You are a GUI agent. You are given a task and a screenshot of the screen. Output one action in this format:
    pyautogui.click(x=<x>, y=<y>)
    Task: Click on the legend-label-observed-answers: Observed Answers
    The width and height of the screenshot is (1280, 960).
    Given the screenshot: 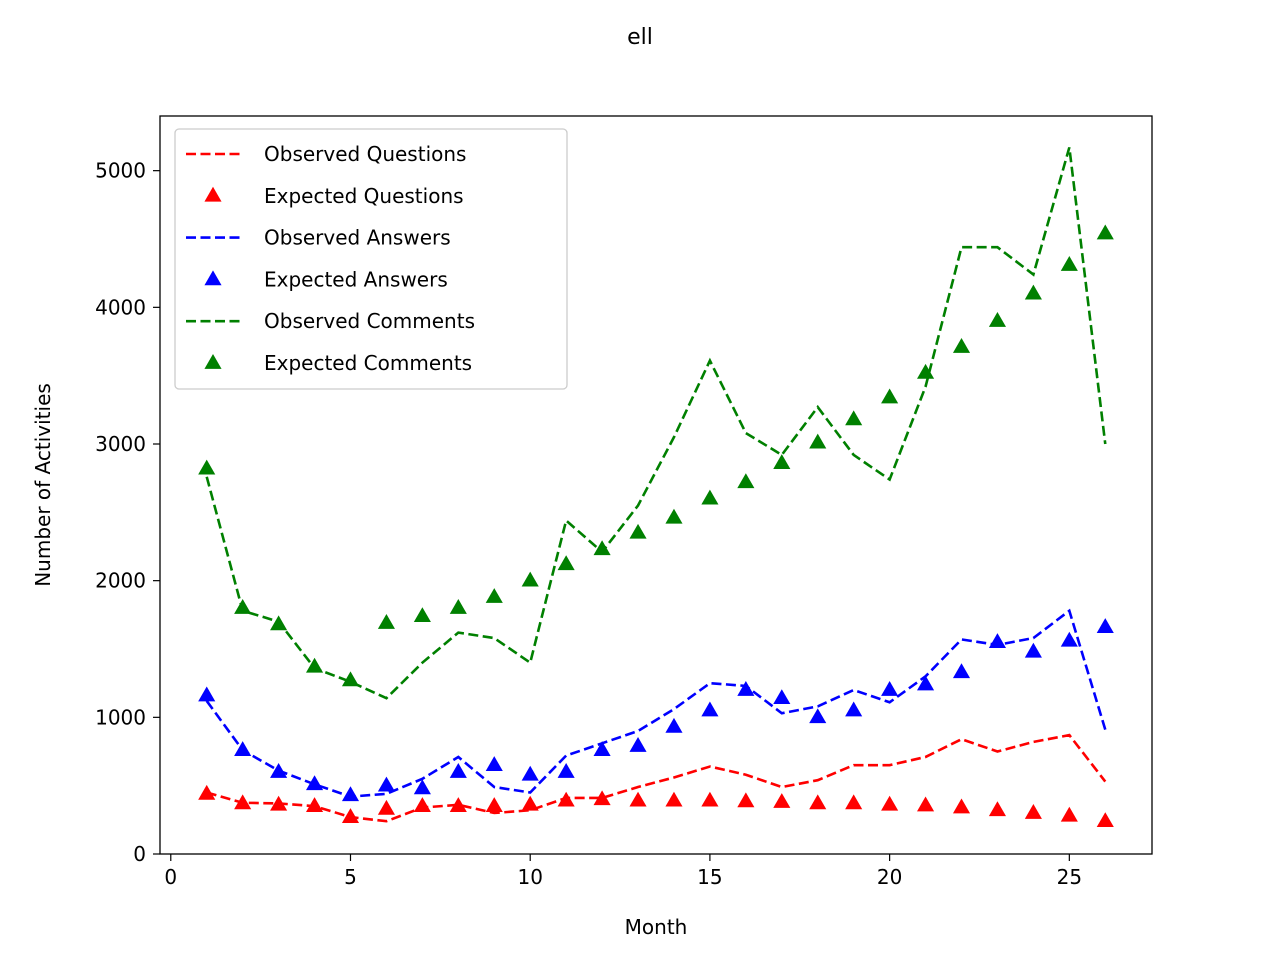 What is the action you would take?
    pyautogui.click(x=357, y=238)
    